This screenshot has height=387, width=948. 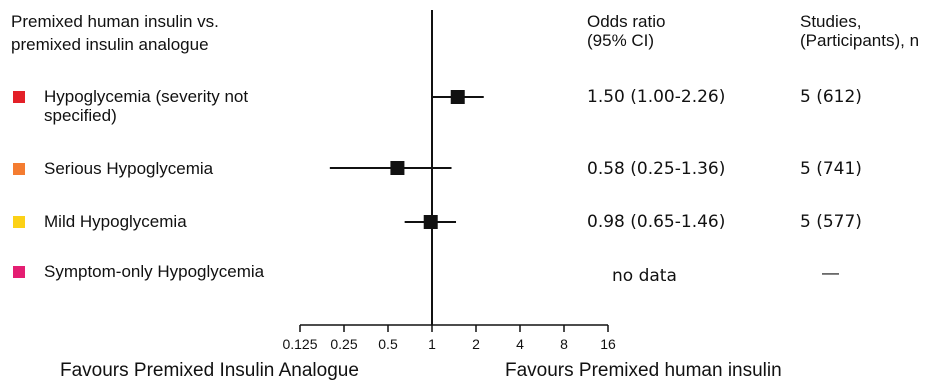 I want to click on point-estimate-serious-hypoglycemia, so click(x=397, y=168).